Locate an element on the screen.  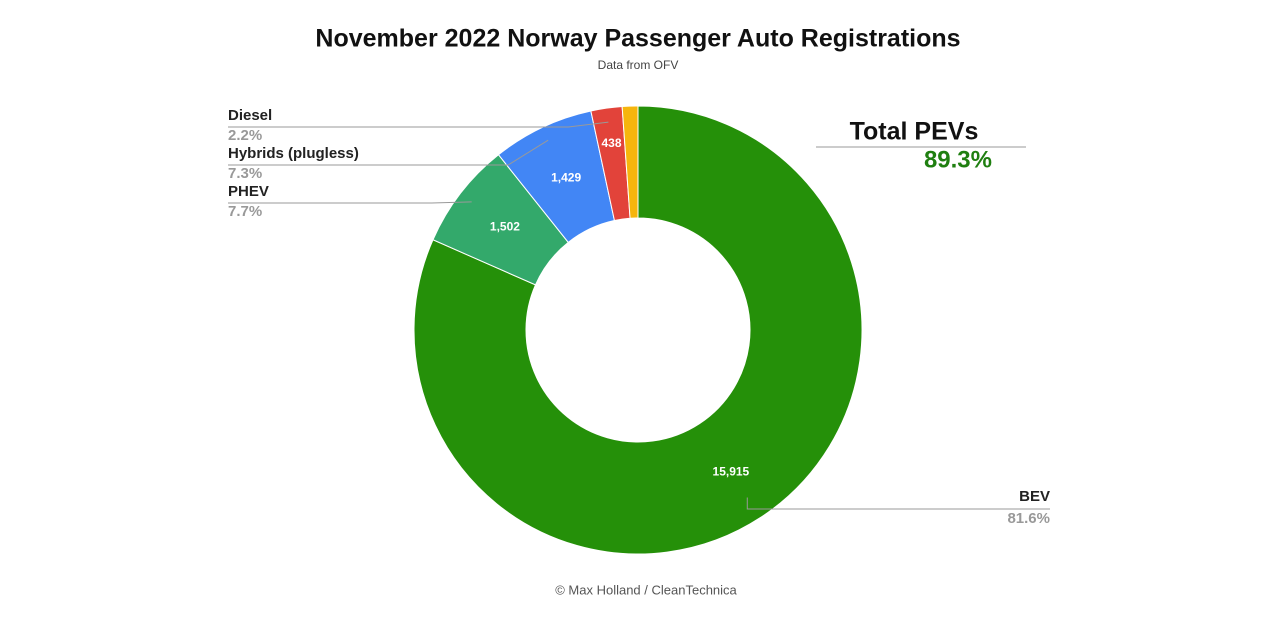
category-label: BEV is located at coordinates (1034, 496).